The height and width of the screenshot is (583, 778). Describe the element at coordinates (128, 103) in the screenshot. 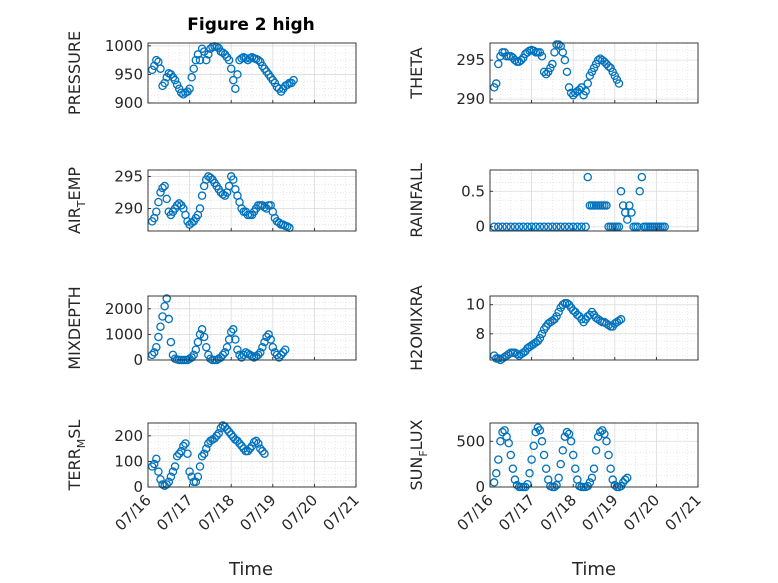

I see `y-tick-label: 900` at that location.